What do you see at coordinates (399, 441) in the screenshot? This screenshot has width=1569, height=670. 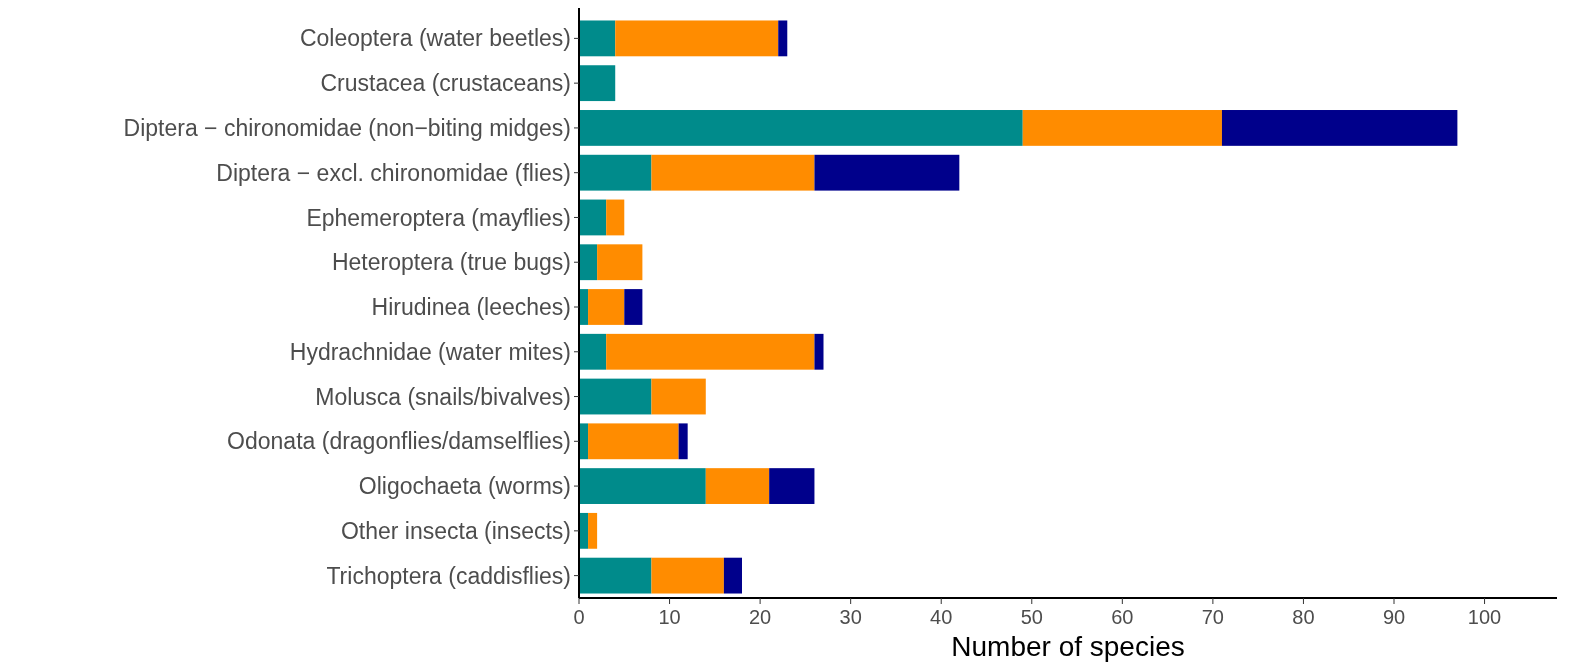 I see `y-tick-label: Odonata (dragonflies/damselflies)` at bounding box center [399, 441].